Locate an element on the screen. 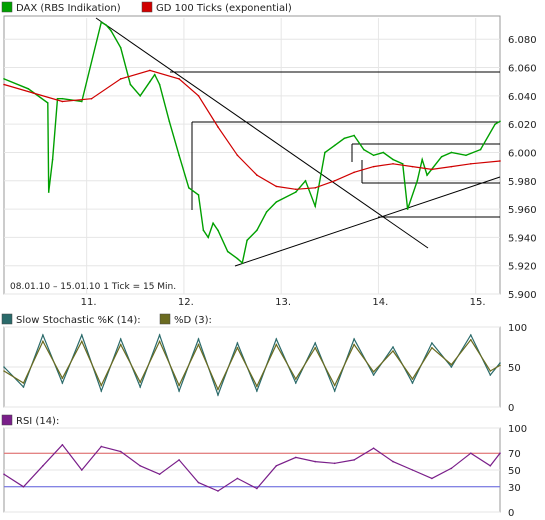  stoch-grid is located at coordinates (252, 367).